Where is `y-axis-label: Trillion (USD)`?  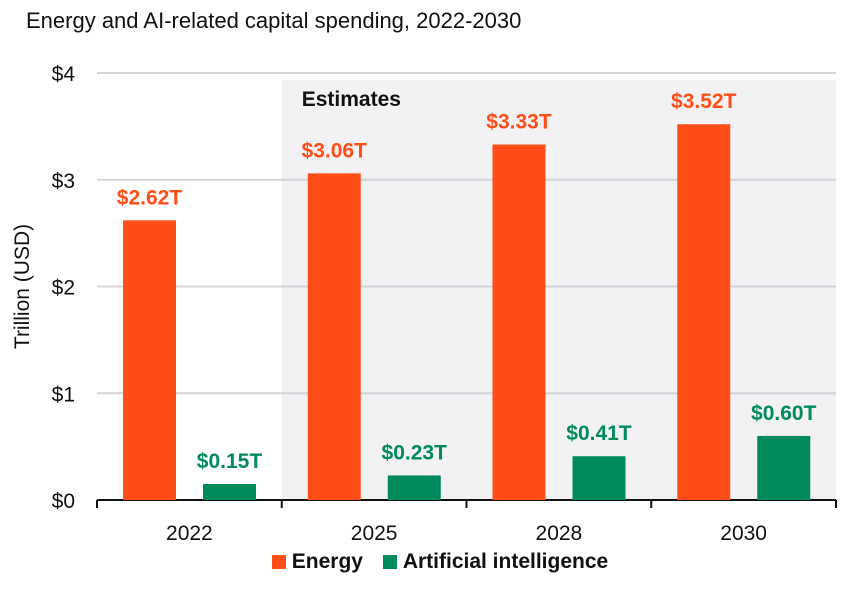
y-axis-label: Trillion (USD) is located at coordinates (22, 286).